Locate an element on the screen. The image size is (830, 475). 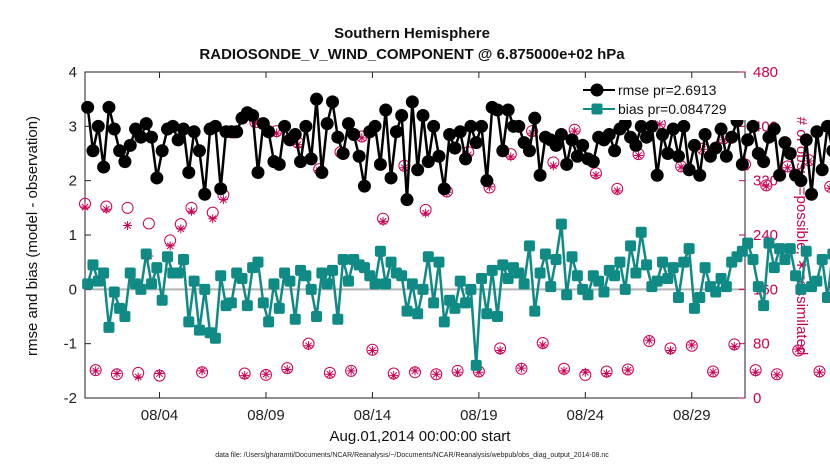
y-axis-label-left: rmse and bias (model - observation) is located at coordinates (32, 236).